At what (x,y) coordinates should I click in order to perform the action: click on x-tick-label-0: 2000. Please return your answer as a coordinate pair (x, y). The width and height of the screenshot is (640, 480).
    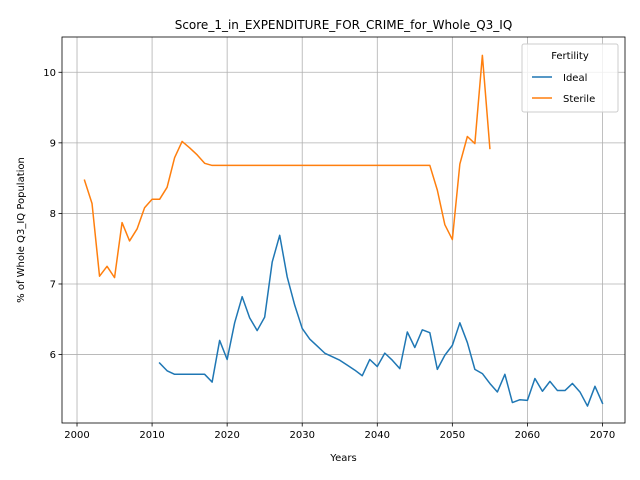
    Looking at the image, I should click on (76, 435).